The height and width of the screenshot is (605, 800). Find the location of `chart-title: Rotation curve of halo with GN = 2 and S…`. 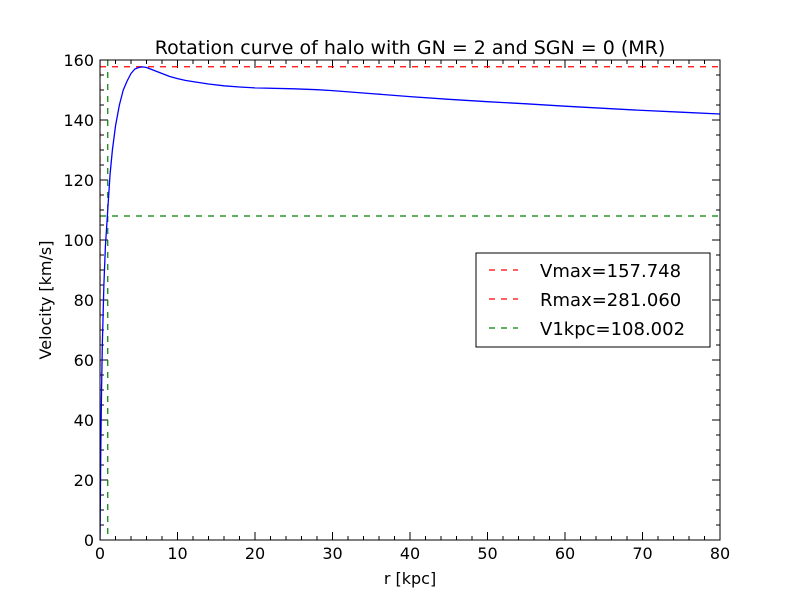

chart-title: Rotation curve of halo with GN = 2 and S… is located at coordinates (410, 48).